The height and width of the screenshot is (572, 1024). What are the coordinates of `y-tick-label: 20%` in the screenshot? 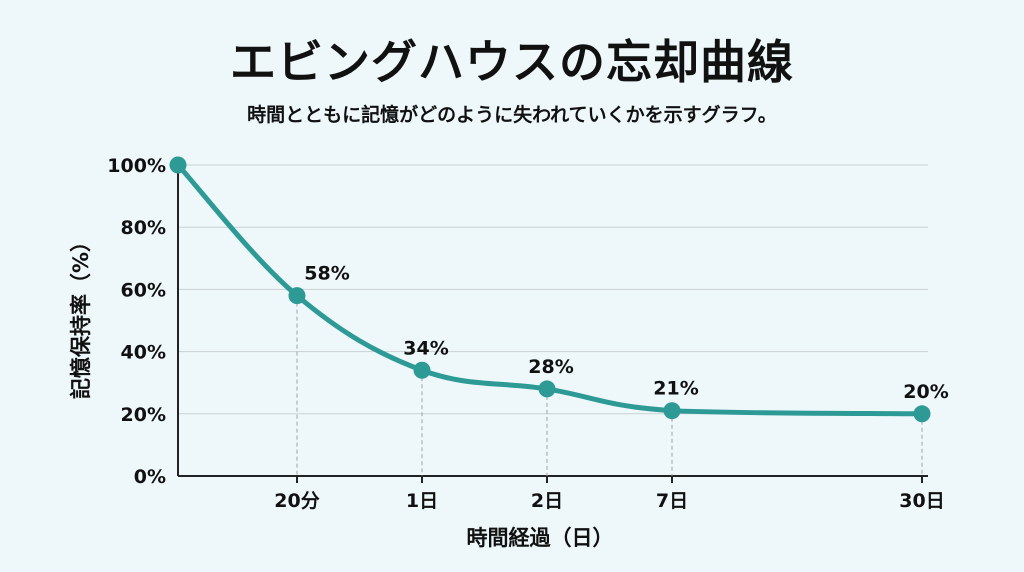 It's located at (143, 415).